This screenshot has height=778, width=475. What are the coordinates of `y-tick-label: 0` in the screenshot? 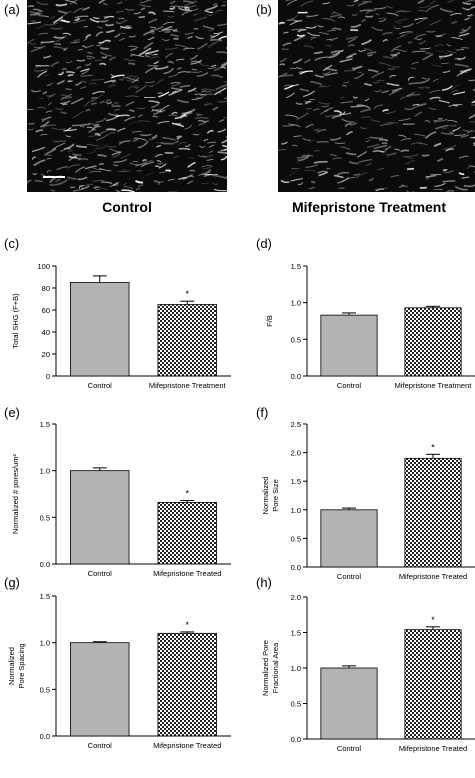 It's located at (48, 376).